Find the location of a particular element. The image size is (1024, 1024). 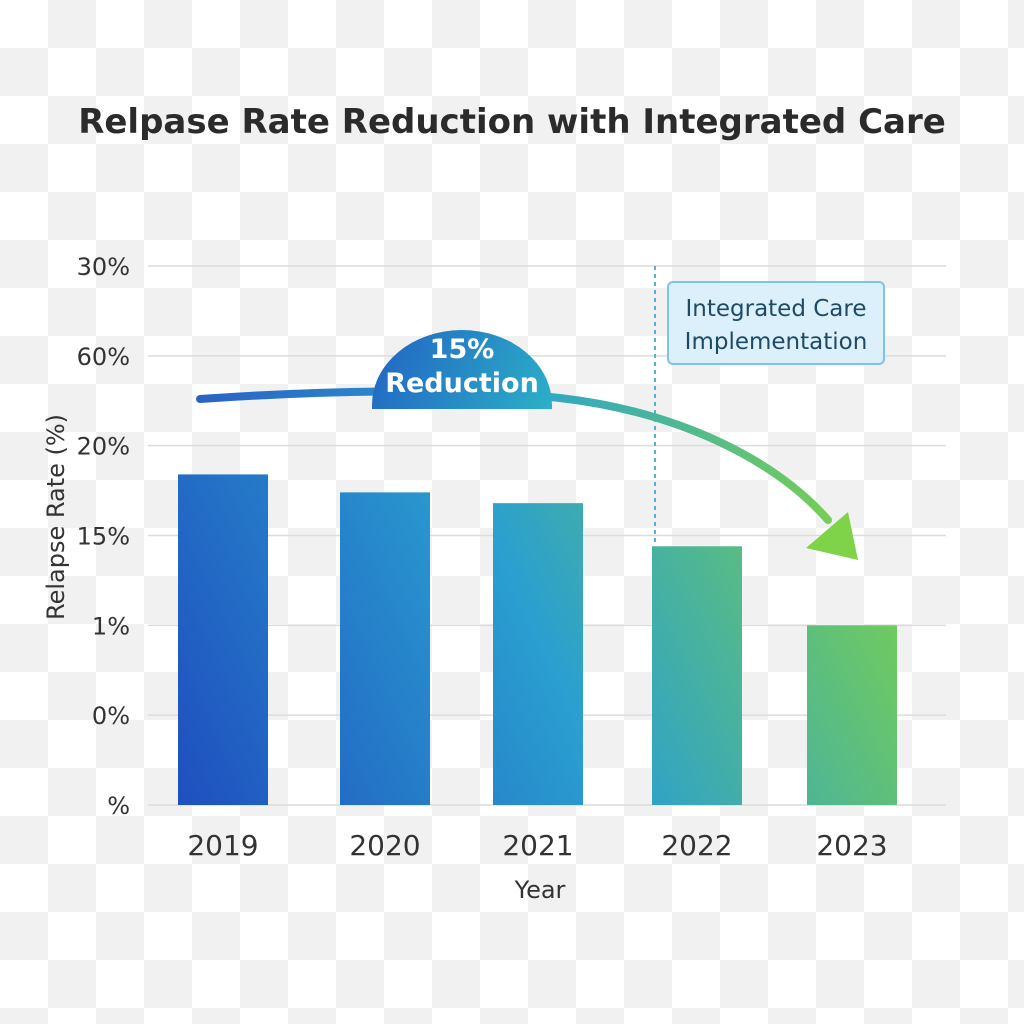

reduction-callout-label: Reduction is located at coordinates (462, 383).